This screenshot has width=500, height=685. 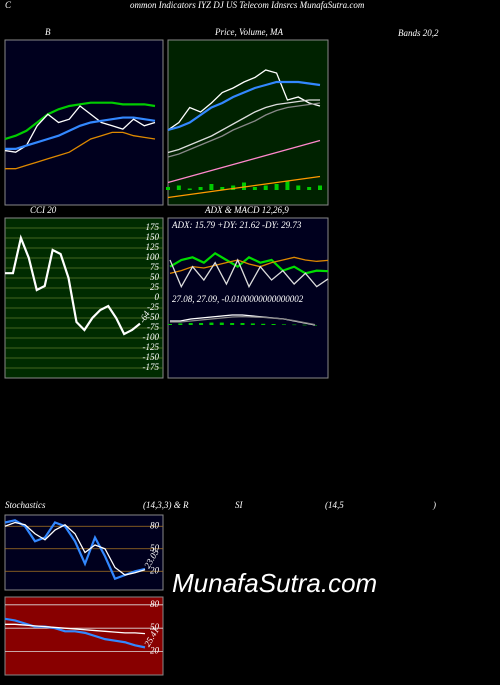 What do you see at coordinates (334, 505) in the screenshot?
I see `caption: (14,5` at bounding box center [334, 505].